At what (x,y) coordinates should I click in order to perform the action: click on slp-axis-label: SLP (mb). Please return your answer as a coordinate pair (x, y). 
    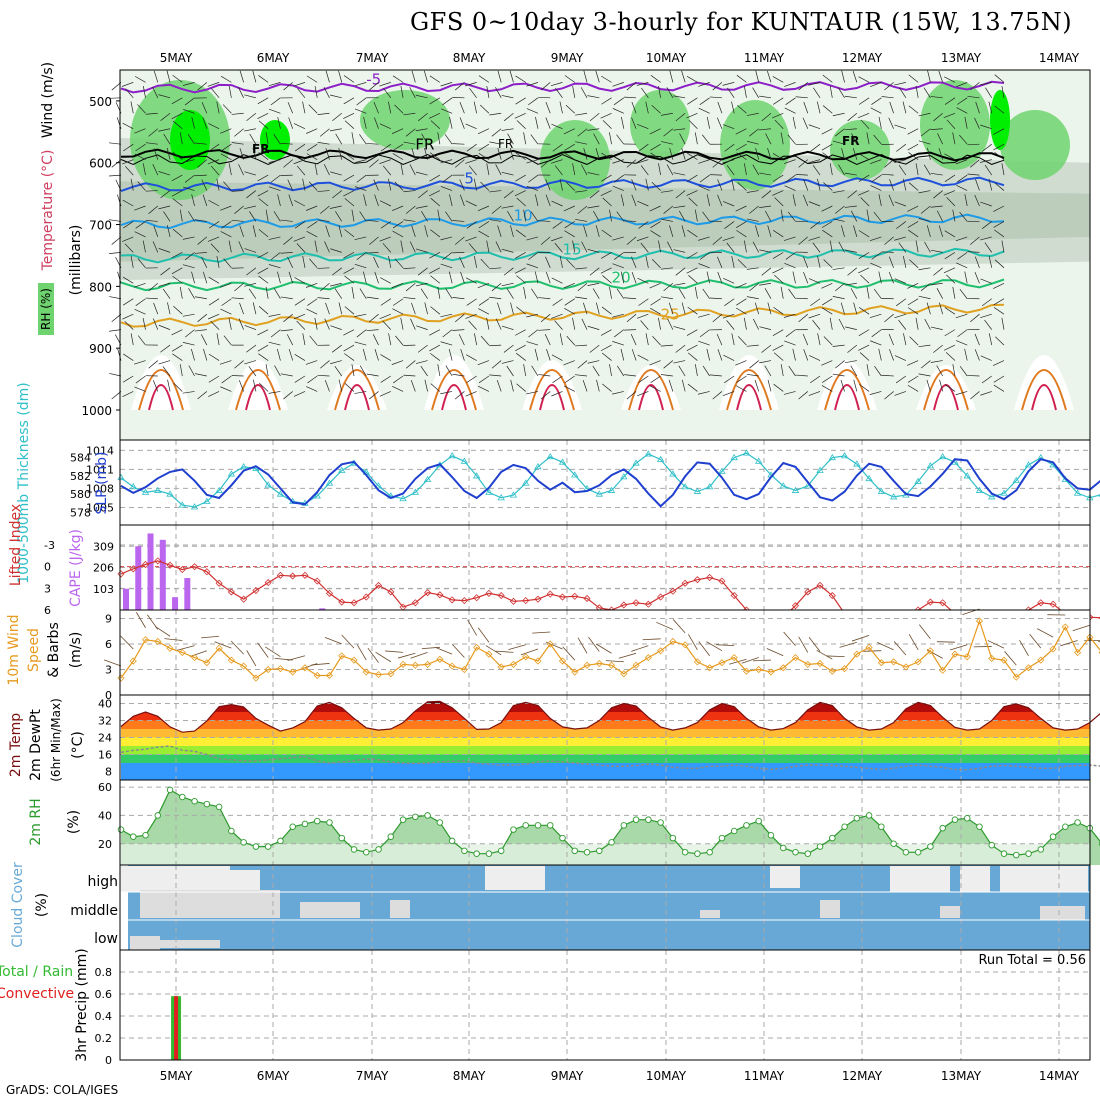
    Looking at the image, I should click on (102, 482).